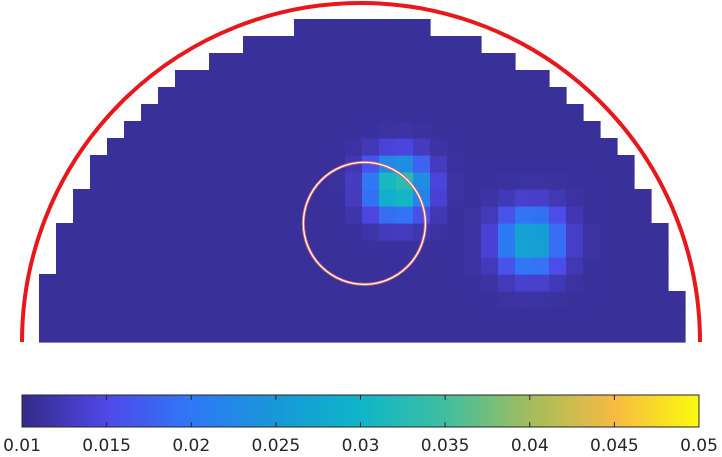 The image size is (722, 457). Describe the element at coordinates (699, 446) in the screenshot. I see `colorbar-tick-label: 0.05` at that location.